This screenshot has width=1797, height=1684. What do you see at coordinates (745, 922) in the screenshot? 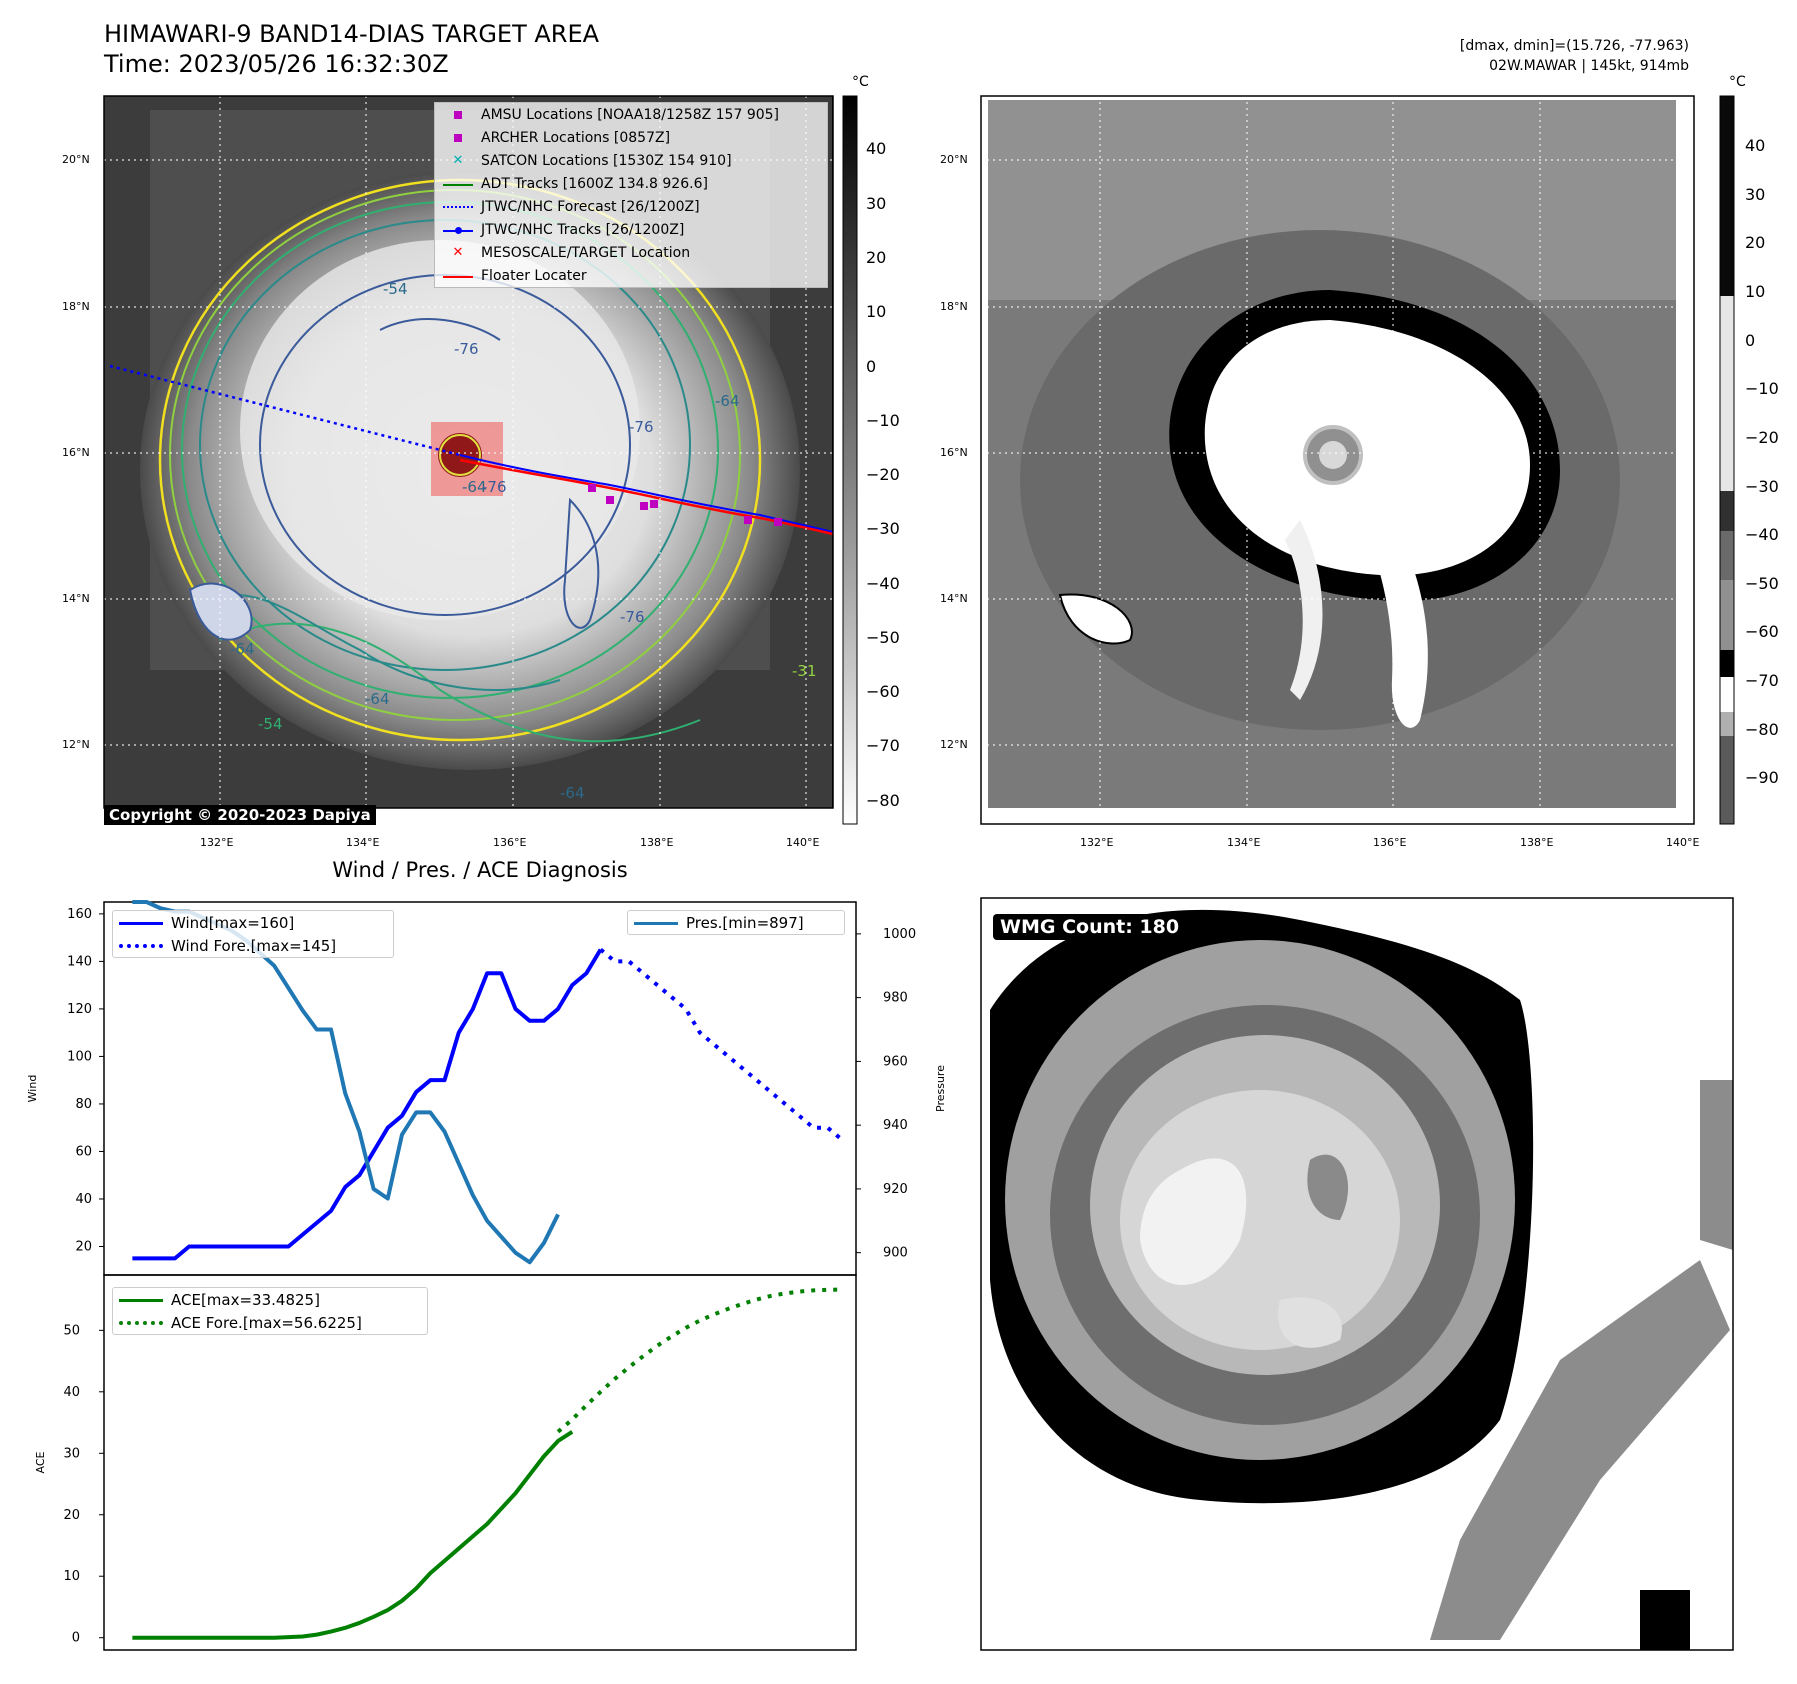
I see `legend-label: Pres.[min=897]` at bounding box center [745, 922].